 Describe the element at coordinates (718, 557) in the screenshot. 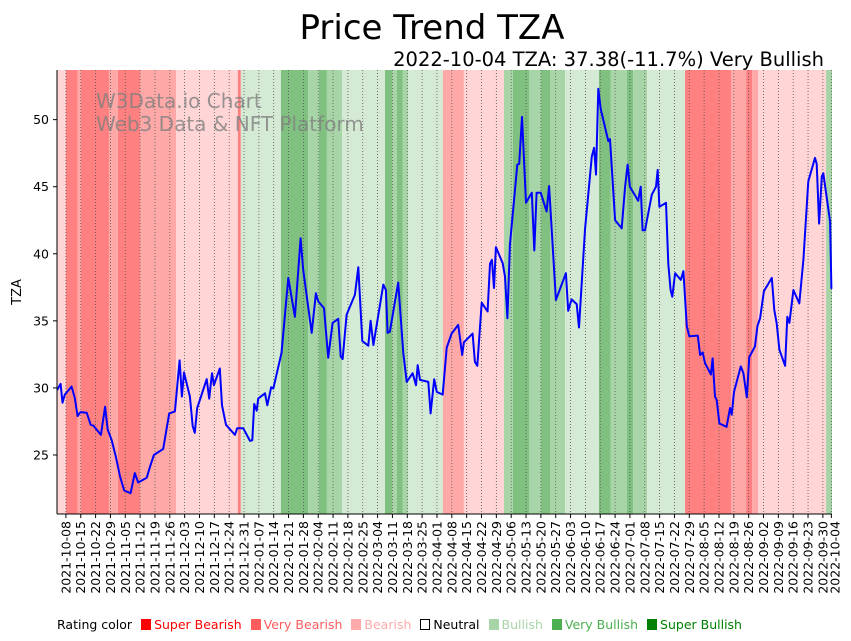

I see `x-tick-label: 2022-08-12` at that location.